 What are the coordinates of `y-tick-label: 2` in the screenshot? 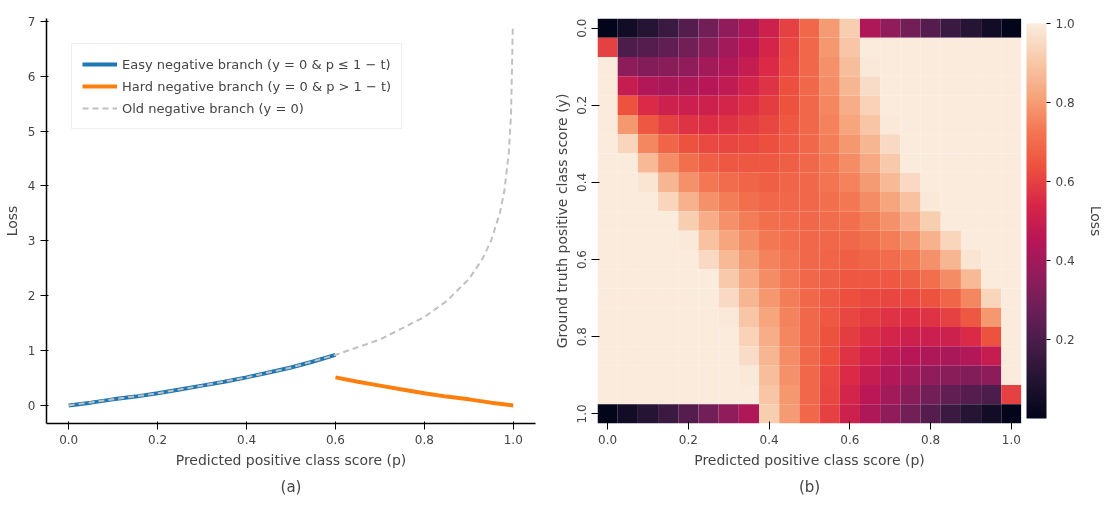 It's located at (31, 296).